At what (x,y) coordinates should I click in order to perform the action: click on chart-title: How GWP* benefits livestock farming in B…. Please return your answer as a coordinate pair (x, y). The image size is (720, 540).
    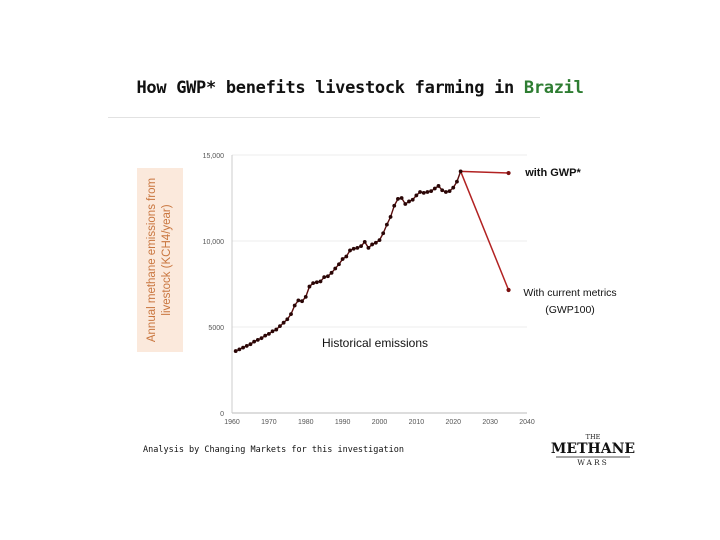
    Looking at the image, I should click on (360, 88).